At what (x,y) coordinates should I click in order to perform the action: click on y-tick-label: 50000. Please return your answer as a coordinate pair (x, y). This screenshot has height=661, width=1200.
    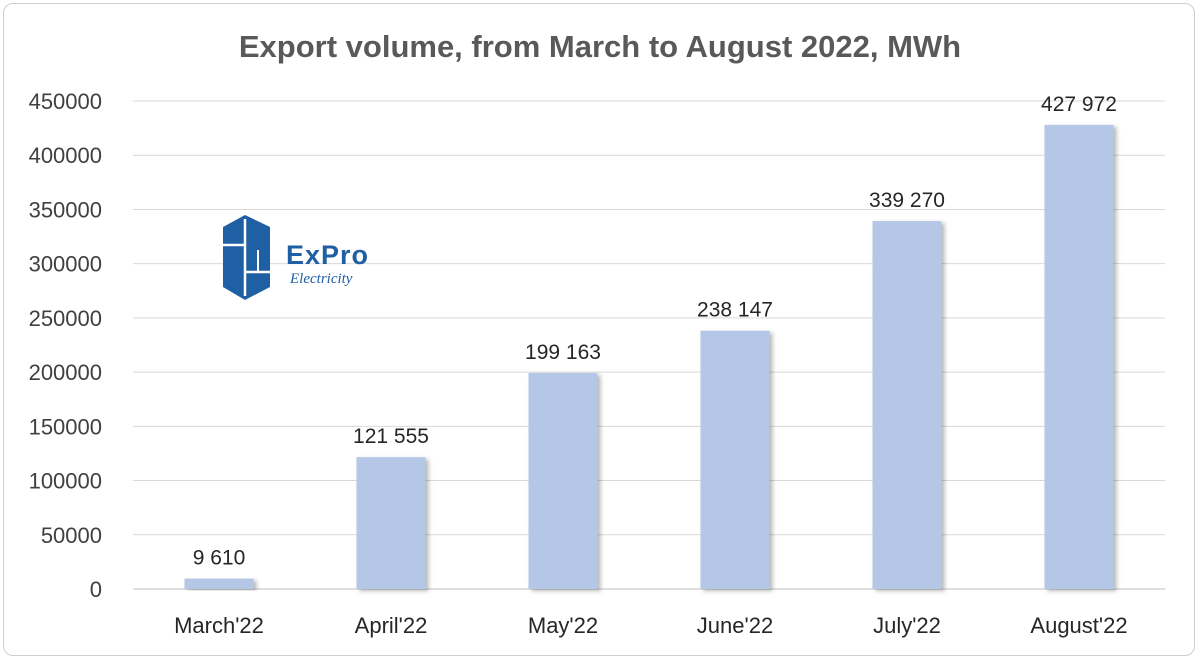
    Looking at the image, I should click on (71, 535).